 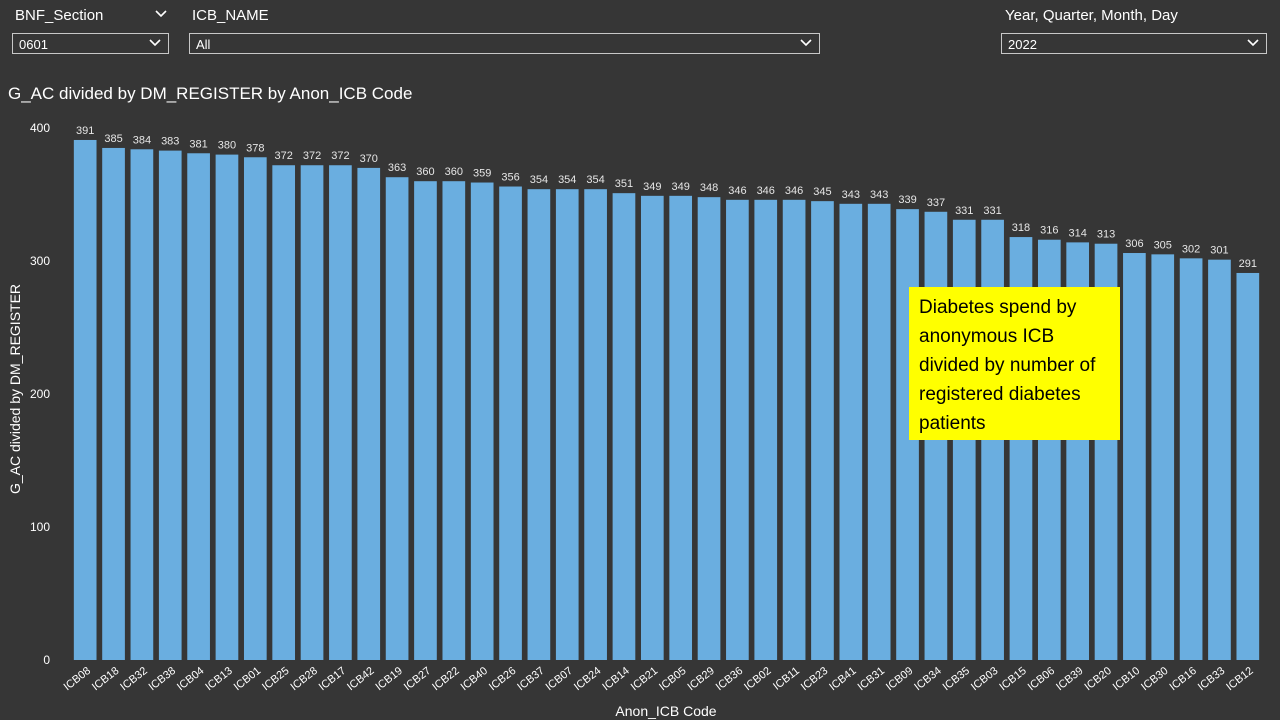 I want to click on data-label: 306, so click(x=1134, y=244).